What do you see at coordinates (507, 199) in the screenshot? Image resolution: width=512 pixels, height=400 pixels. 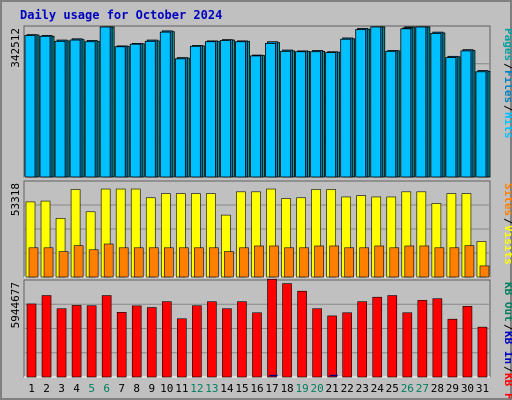 I see `visits-sites-legend-sites: Sites` at bounding box center [507, 199].